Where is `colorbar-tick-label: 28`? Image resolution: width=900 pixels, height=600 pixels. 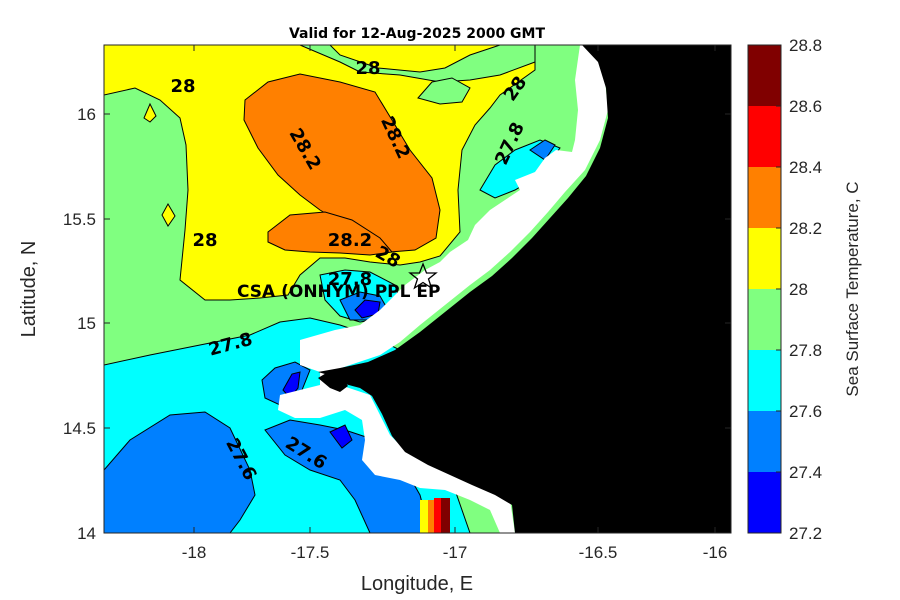
colorbar-tick-label: 28 is located at coordinates (798, 289).